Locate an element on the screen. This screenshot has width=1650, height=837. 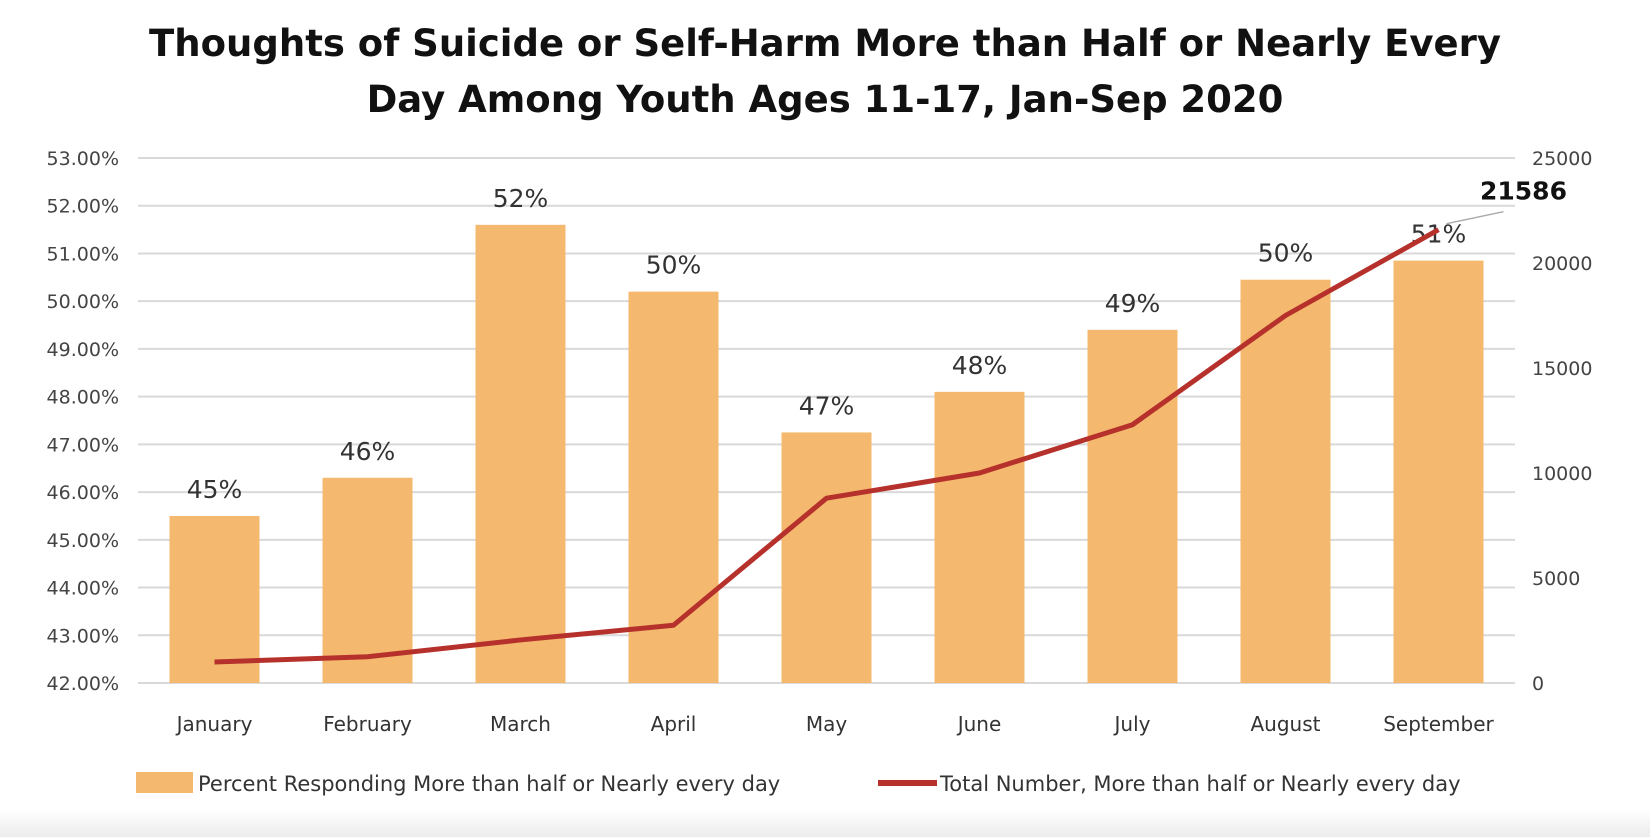
x-tick-label: February is located at coordinates (367, 724).